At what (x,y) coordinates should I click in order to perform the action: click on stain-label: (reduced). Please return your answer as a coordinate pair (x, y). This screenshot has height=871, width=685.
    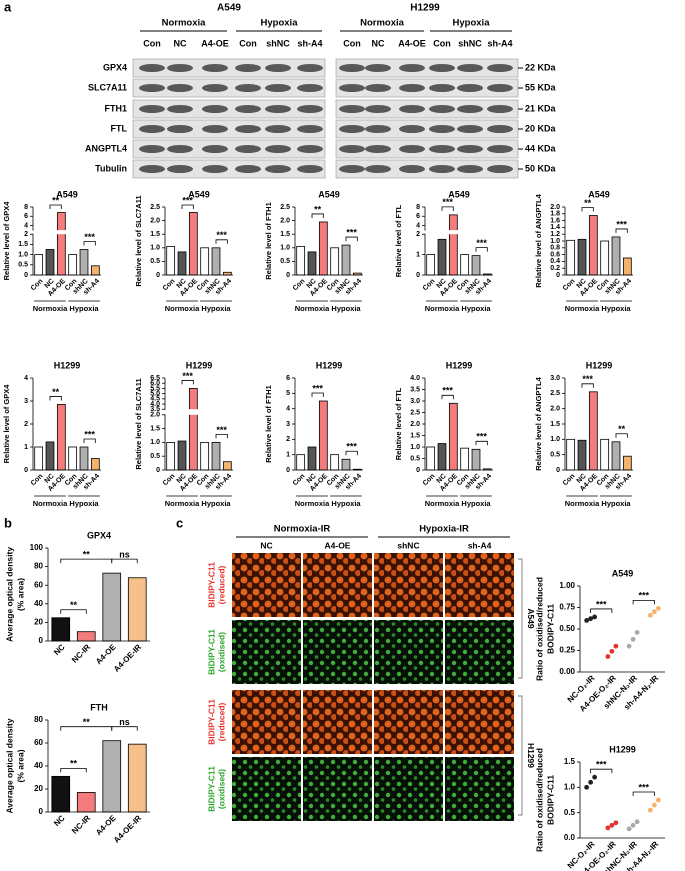
    Looking at the image, I should click on (221, 584).